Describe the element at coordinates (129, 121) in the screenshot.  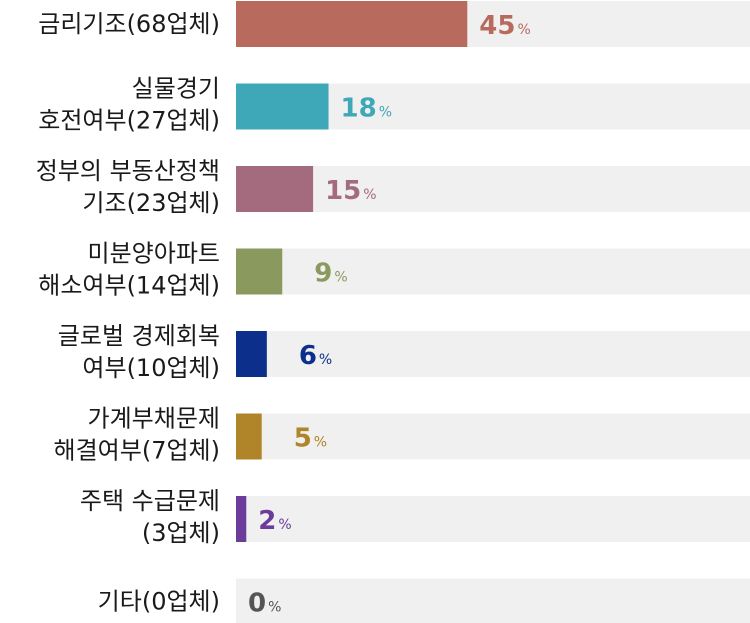
I see `category-label-line: 호전여부(27업체)` at that location.